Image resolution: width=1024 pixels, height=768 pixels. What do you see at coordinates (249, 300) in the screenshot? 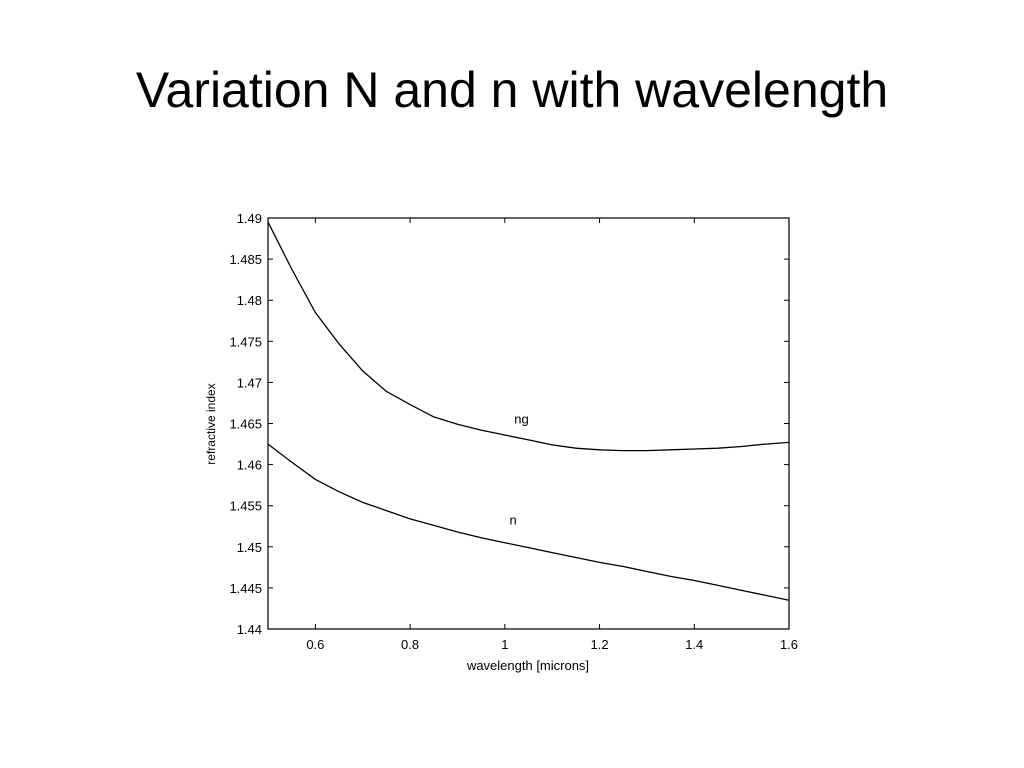
I see `y-tick-label: 1.48` at bounding box center [249, 300].